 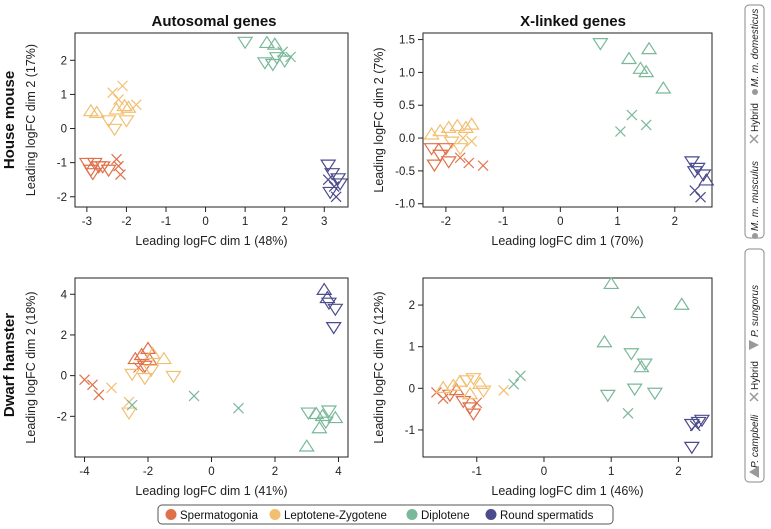 I want to click on y-tick-label: 1.0, so click(x=407, y=73).